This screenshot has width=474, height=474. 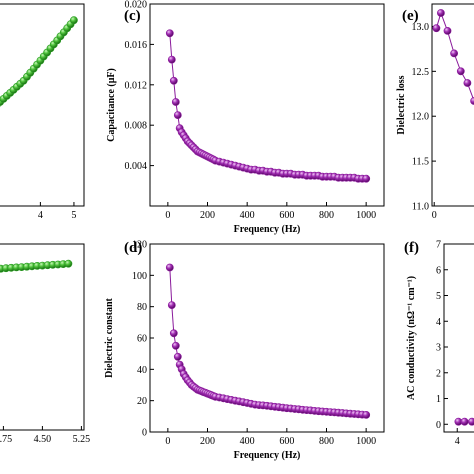 What do you see at coordinates (136, 166) in the screenshot?
I see `y-tick-label: 0.004` at bounding box center [136, 166].